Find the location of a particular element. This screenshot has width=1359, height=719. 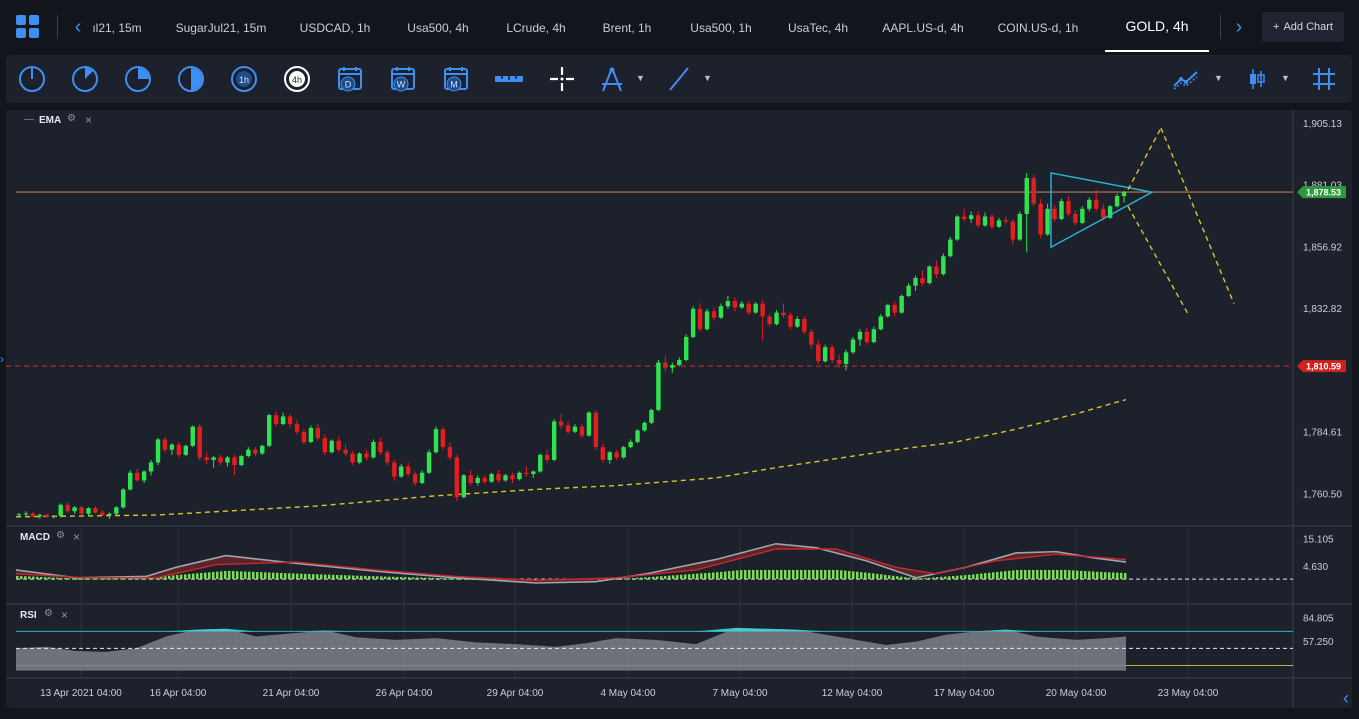

tab-lcrude-4h: LCrude, 4h is located at coordinates (536, 28).